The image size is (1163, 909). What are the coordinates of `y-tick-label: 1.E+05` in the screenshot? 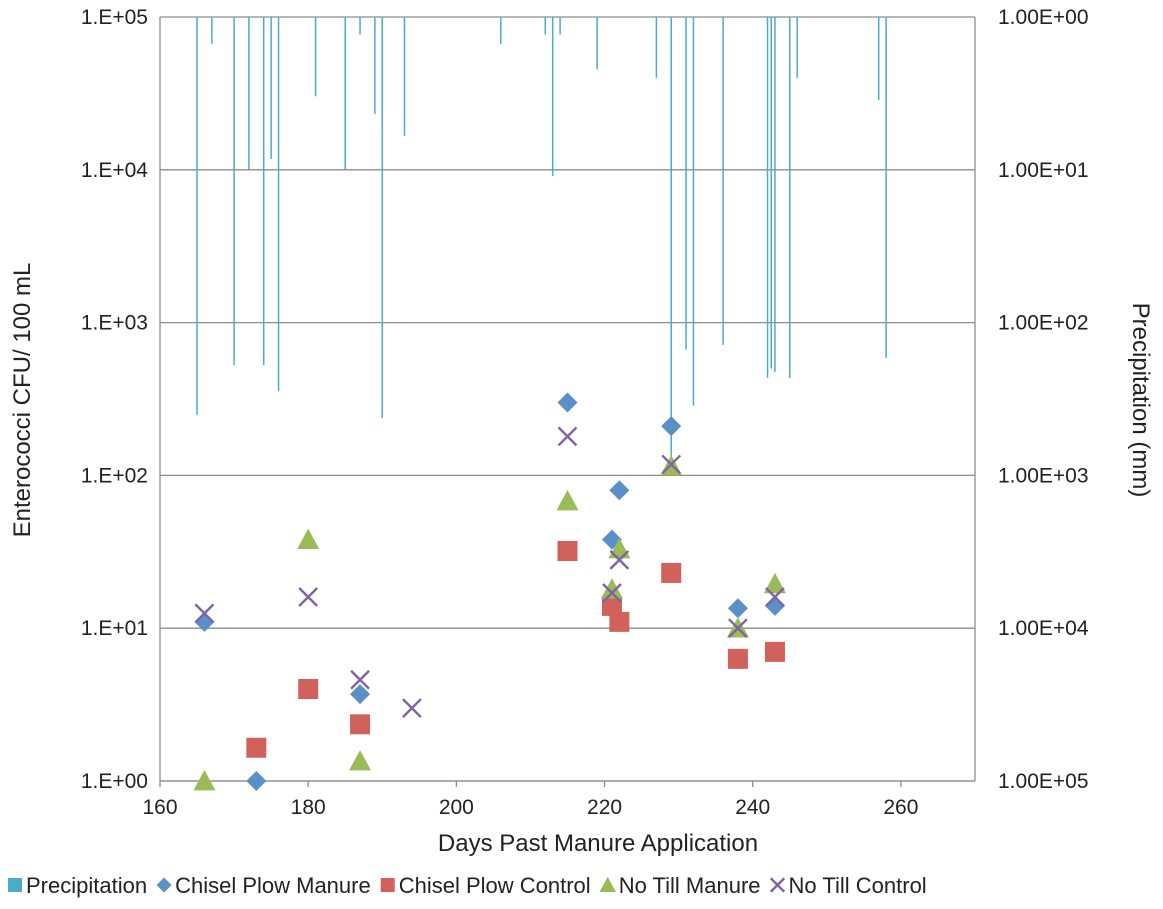 It's located at (114, 17).